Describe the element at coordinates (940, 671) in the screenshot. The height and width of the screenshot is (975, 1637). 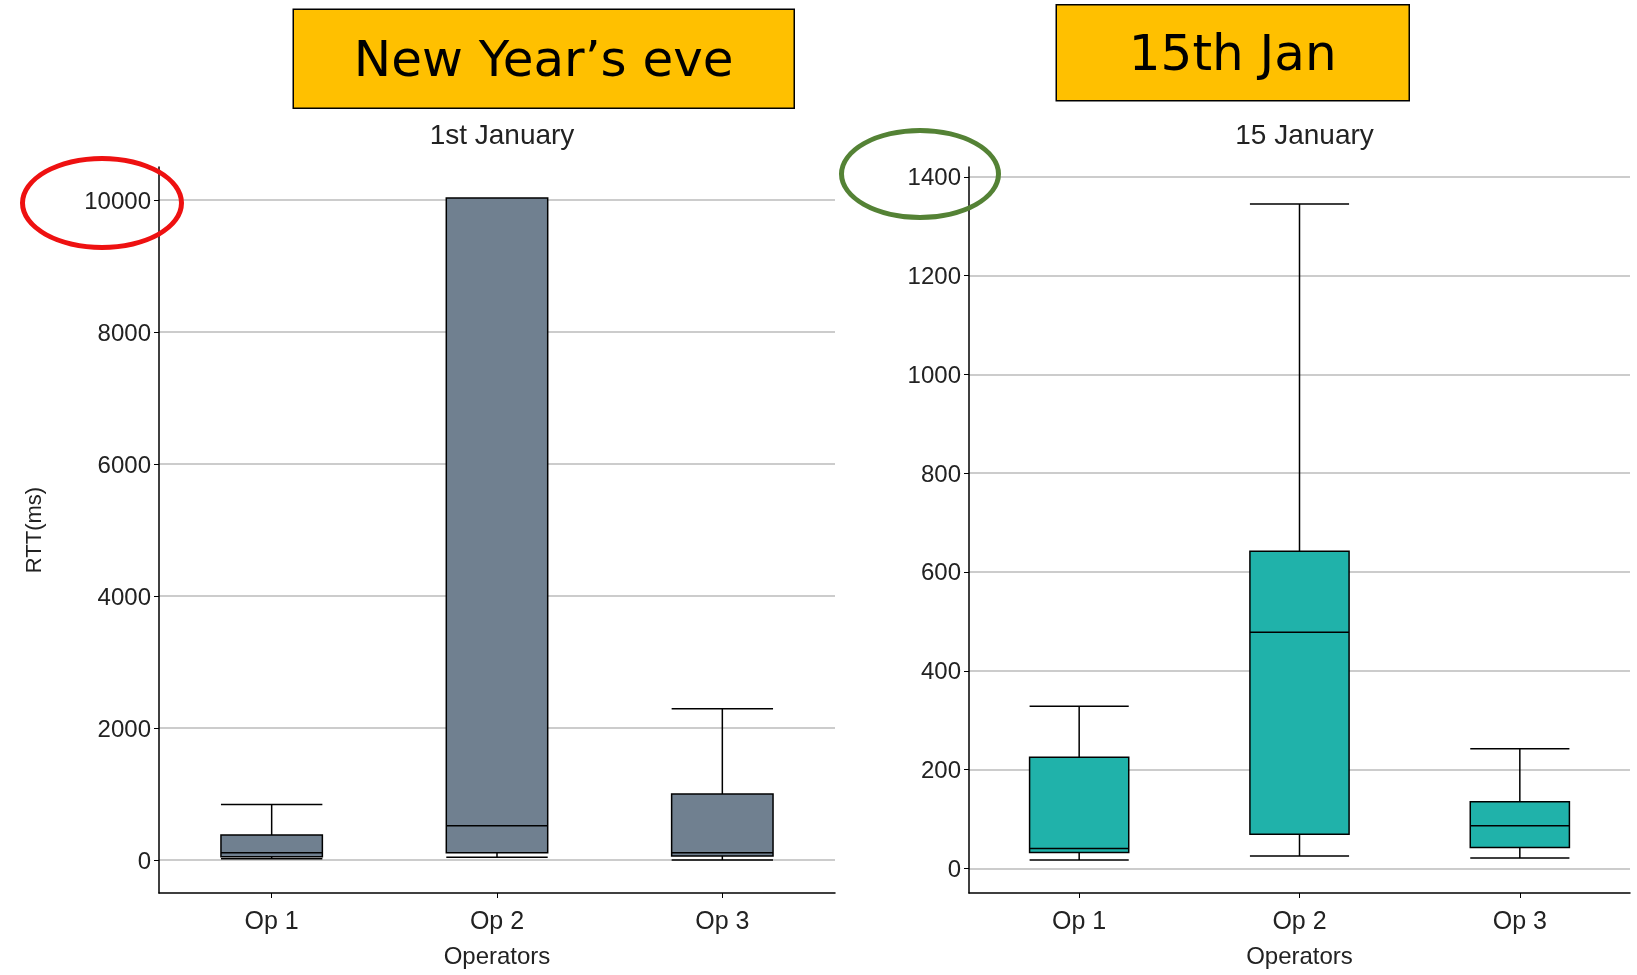
I see `y-tick-label: 400` at that location.